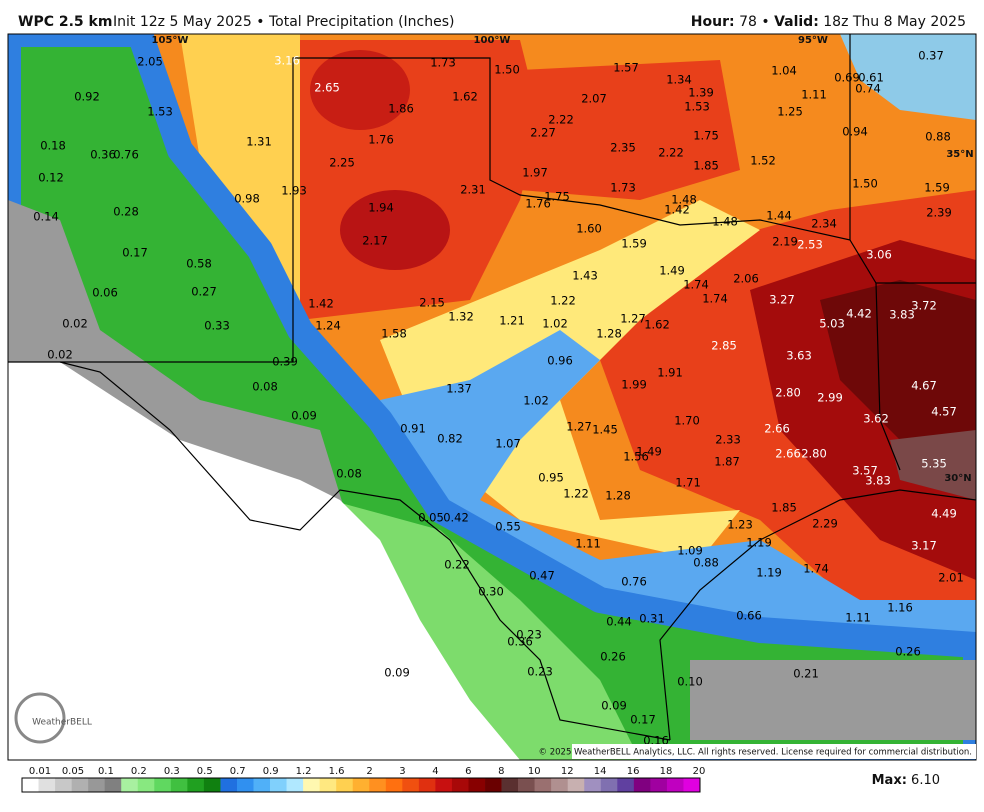  I want to click on precip-value: 0.61, so click(871, 78).